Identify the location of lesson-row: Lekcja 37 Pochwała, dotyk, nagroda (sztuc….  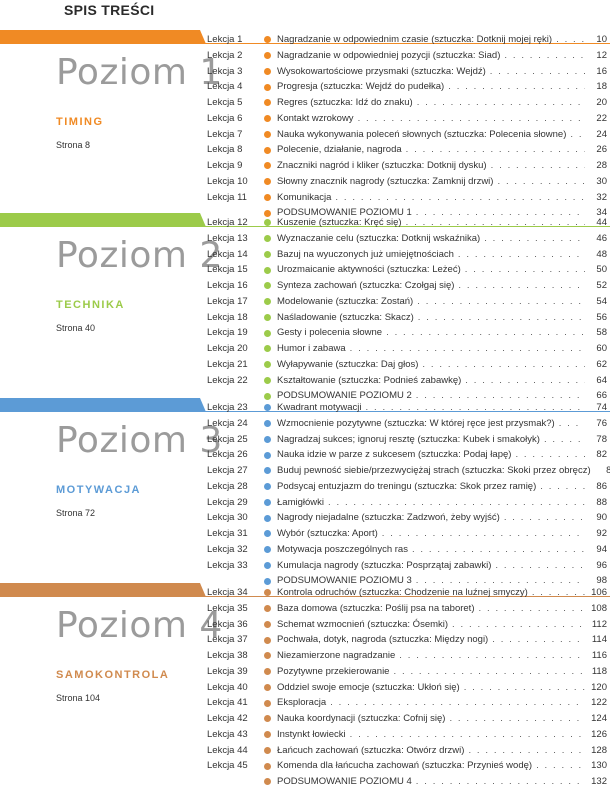
(407, 640).